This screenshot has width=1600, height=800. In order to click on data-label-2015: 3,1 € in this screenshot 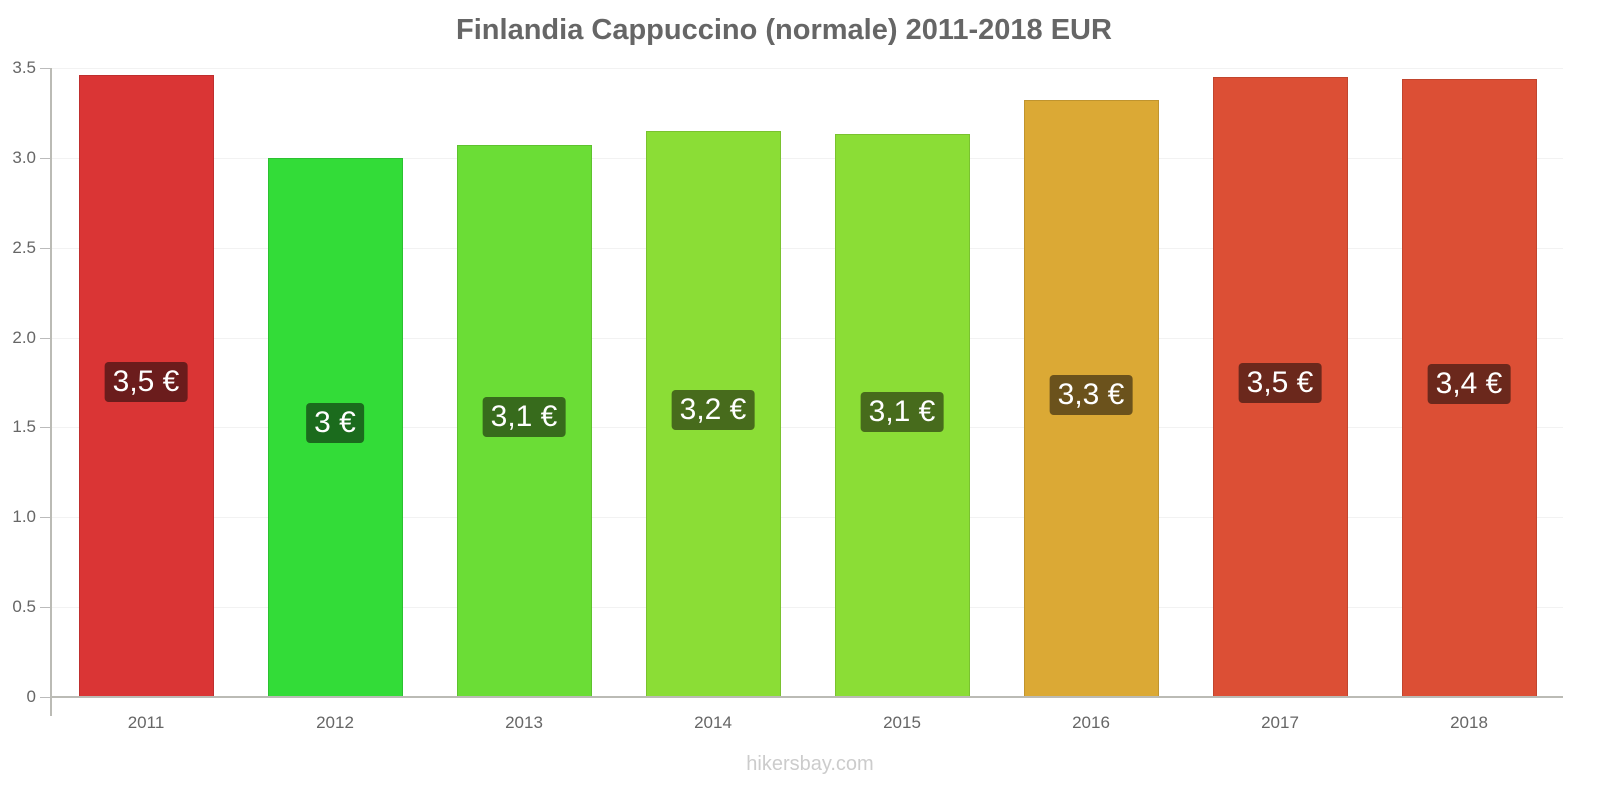, I will do `click(902, 411)`.